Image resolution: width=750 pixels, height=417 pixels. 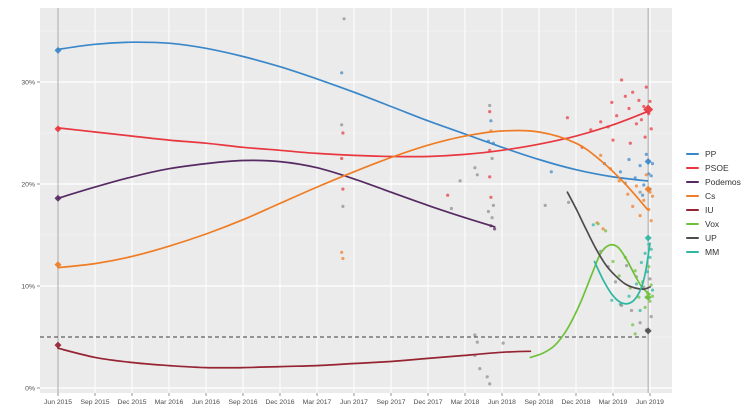 I want to click on x-tick-label: Dec 2016, so click(x=279, y=402).